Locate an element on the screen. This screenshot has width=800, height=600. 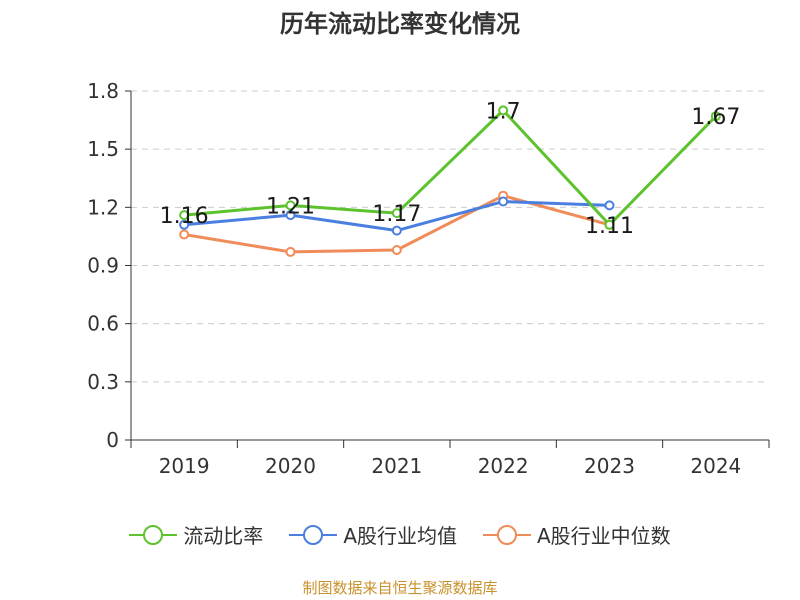
legend-item-industry-median: A股行业中位数 is located at coordinates (577, 534).